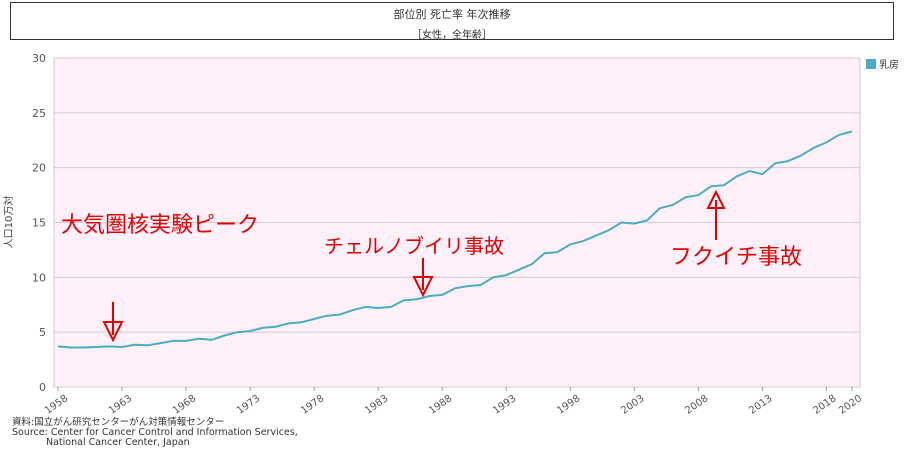 The image size is (905, 460). Describe the element at coordinates (452, 35) in the screenshot. I see `chart-subtitle: ［女性，全年齢］` at that location.